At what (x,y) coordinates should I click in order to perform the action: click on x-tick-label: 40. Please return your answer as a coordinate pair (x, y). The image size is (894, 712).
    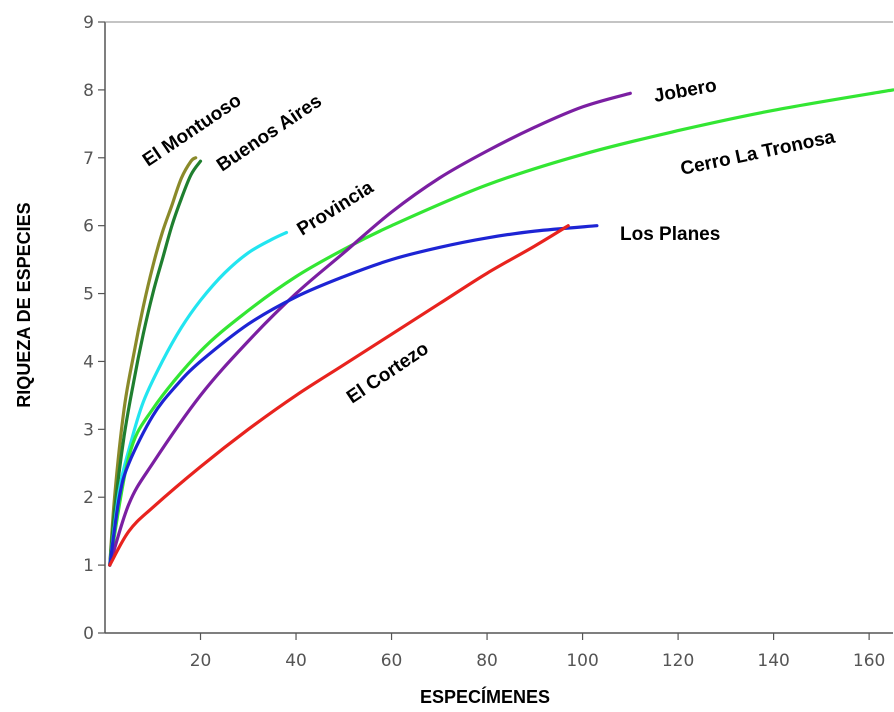
    Looking at the image, I should click on (296, 661).